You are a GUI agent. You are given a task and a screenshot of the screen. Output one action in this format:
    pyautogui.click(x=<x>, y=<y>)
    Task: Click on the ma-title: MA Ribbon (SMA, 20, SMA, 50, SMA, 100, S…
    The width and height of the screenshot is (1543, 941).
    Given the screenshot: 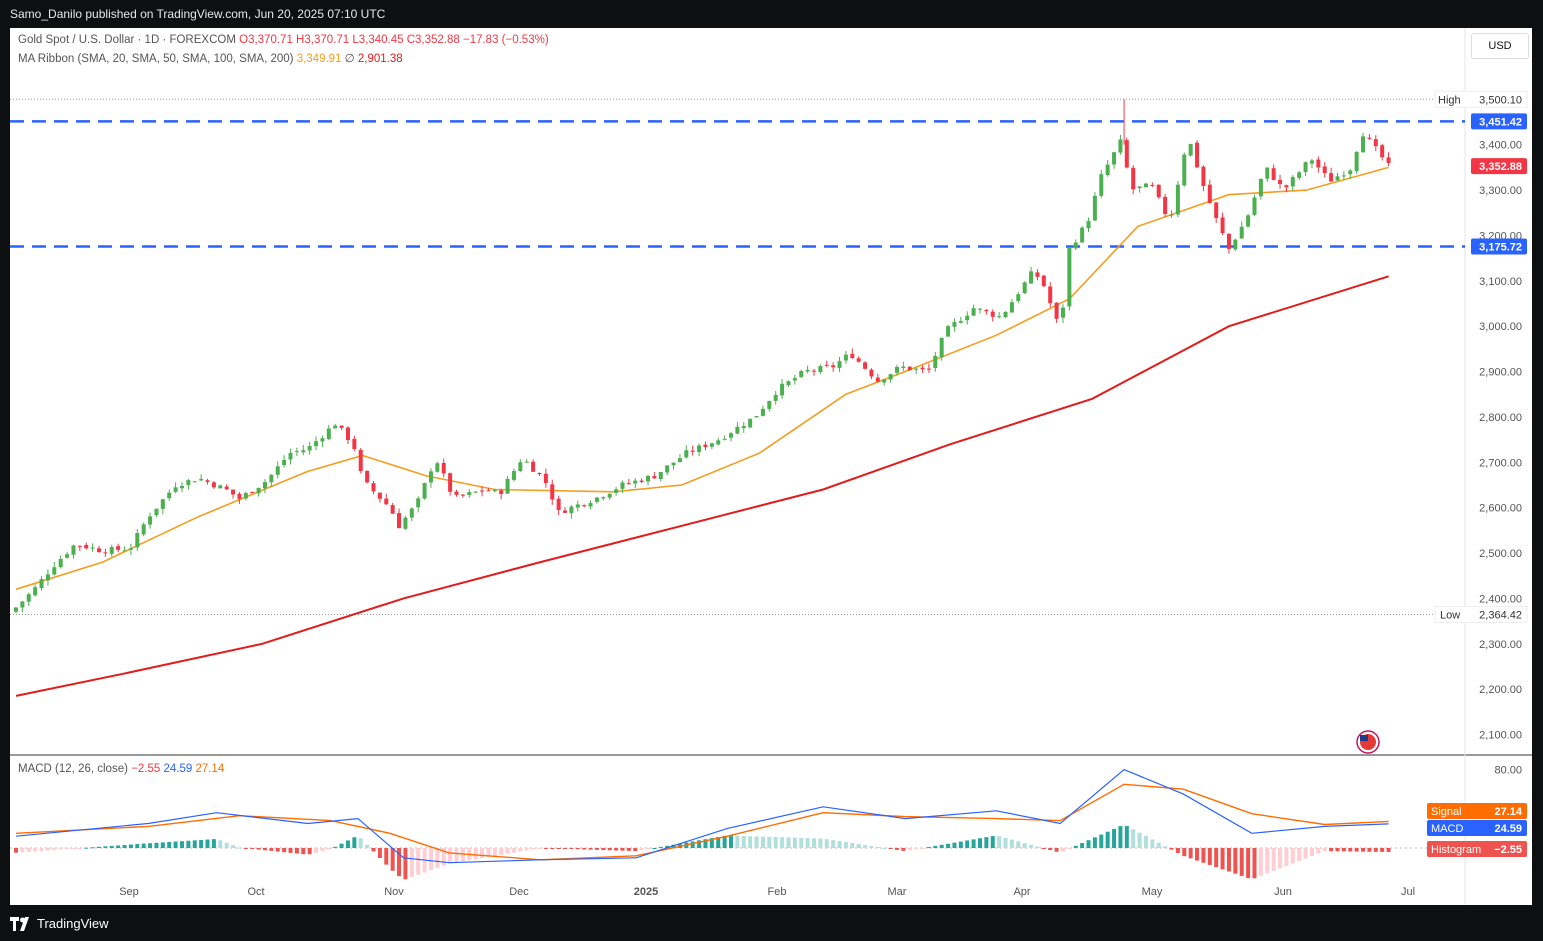 What is the action you would take?
    pyautogui.click(x=156, y=59)
    